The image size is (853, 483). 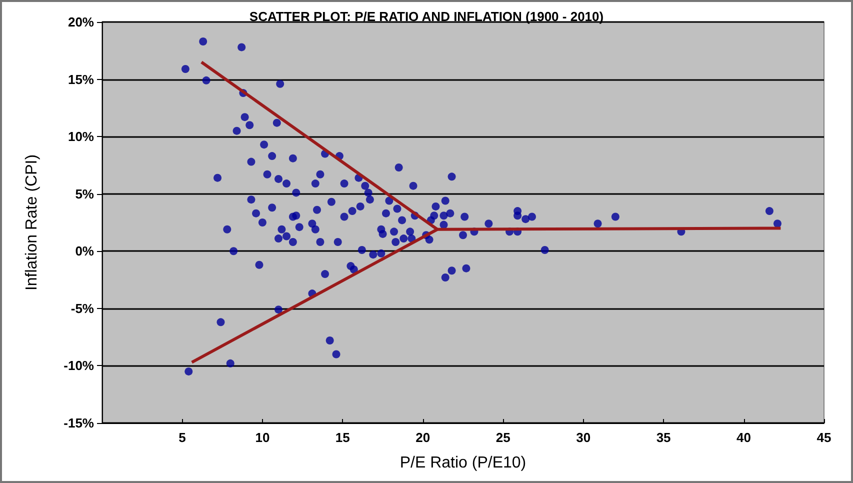 What do you see at coordinates (81, 22) in the screenshot?
I see `y-tick-label: 20%` at bounding box center [81, 22].